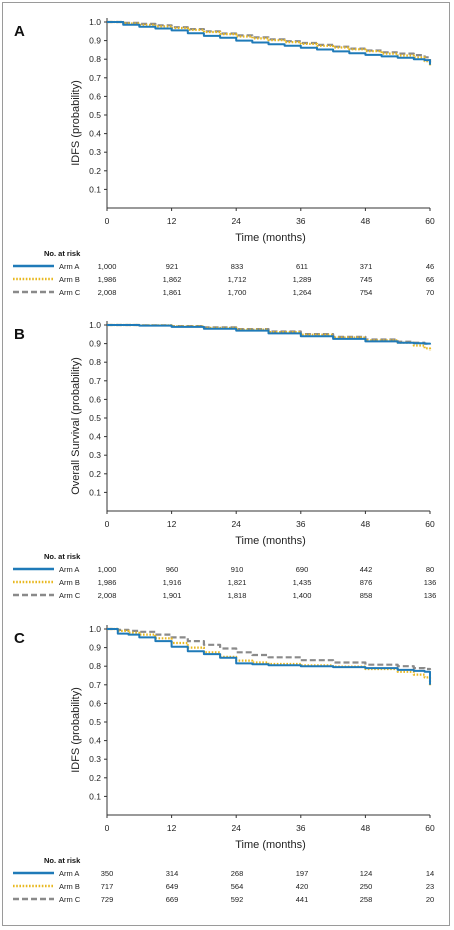  Describe the element at coordinates (172, 569) in the screenshot. I see `risk-cell: 960` at that location.